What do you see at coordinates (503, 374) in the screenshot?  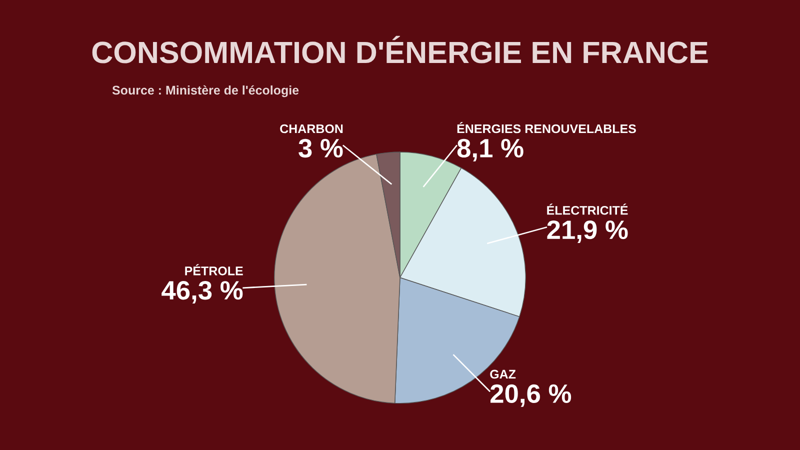 I see `slice-label: GAZ` at bounding box center [503, 374].